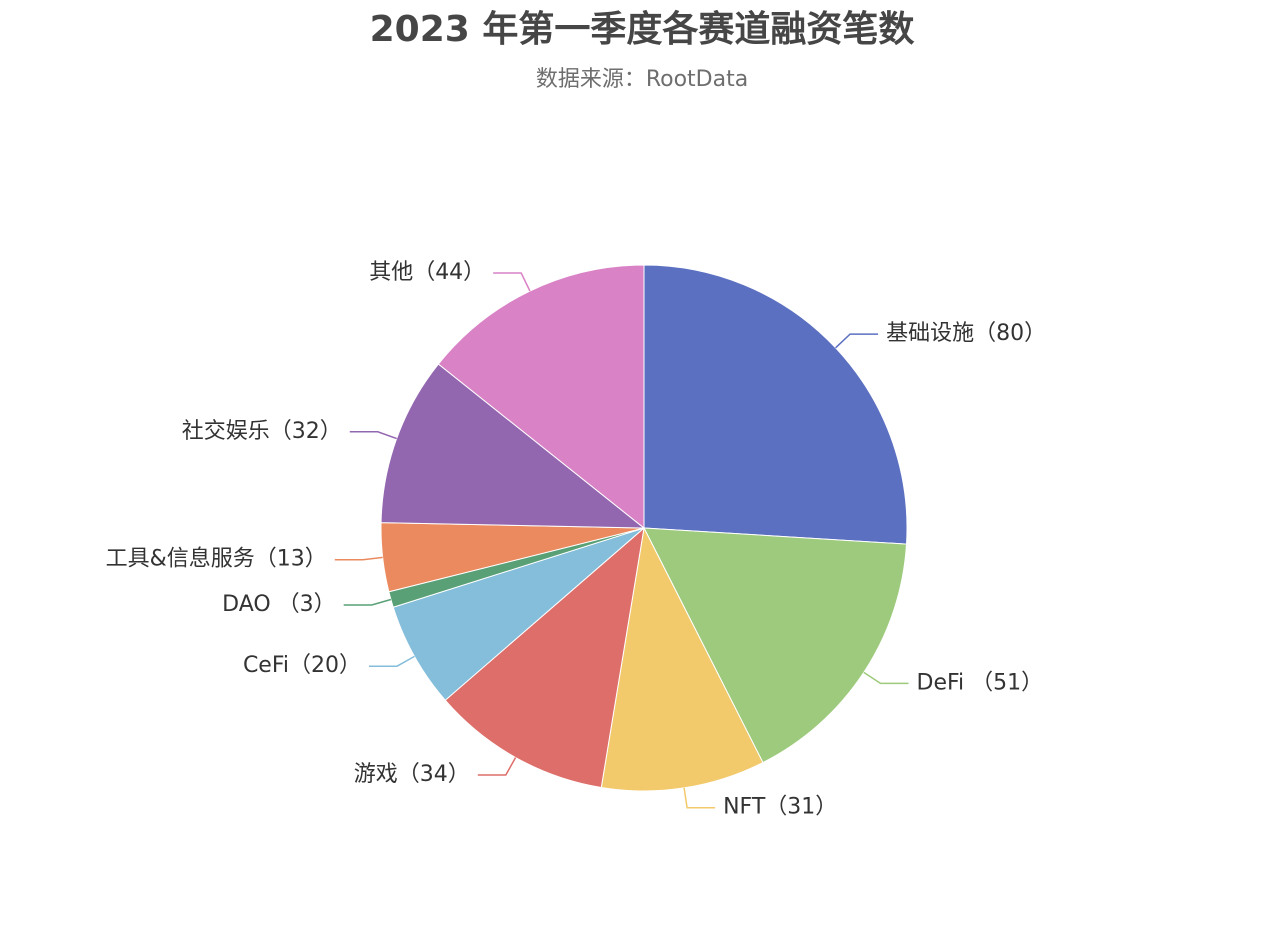 This screenshot has height=944, width=1284. What do you see at coordinates (642, 79) in the screenshot?
I see `chart-subtitle: 数据来源：RootData` at bounding box center [642, 79].